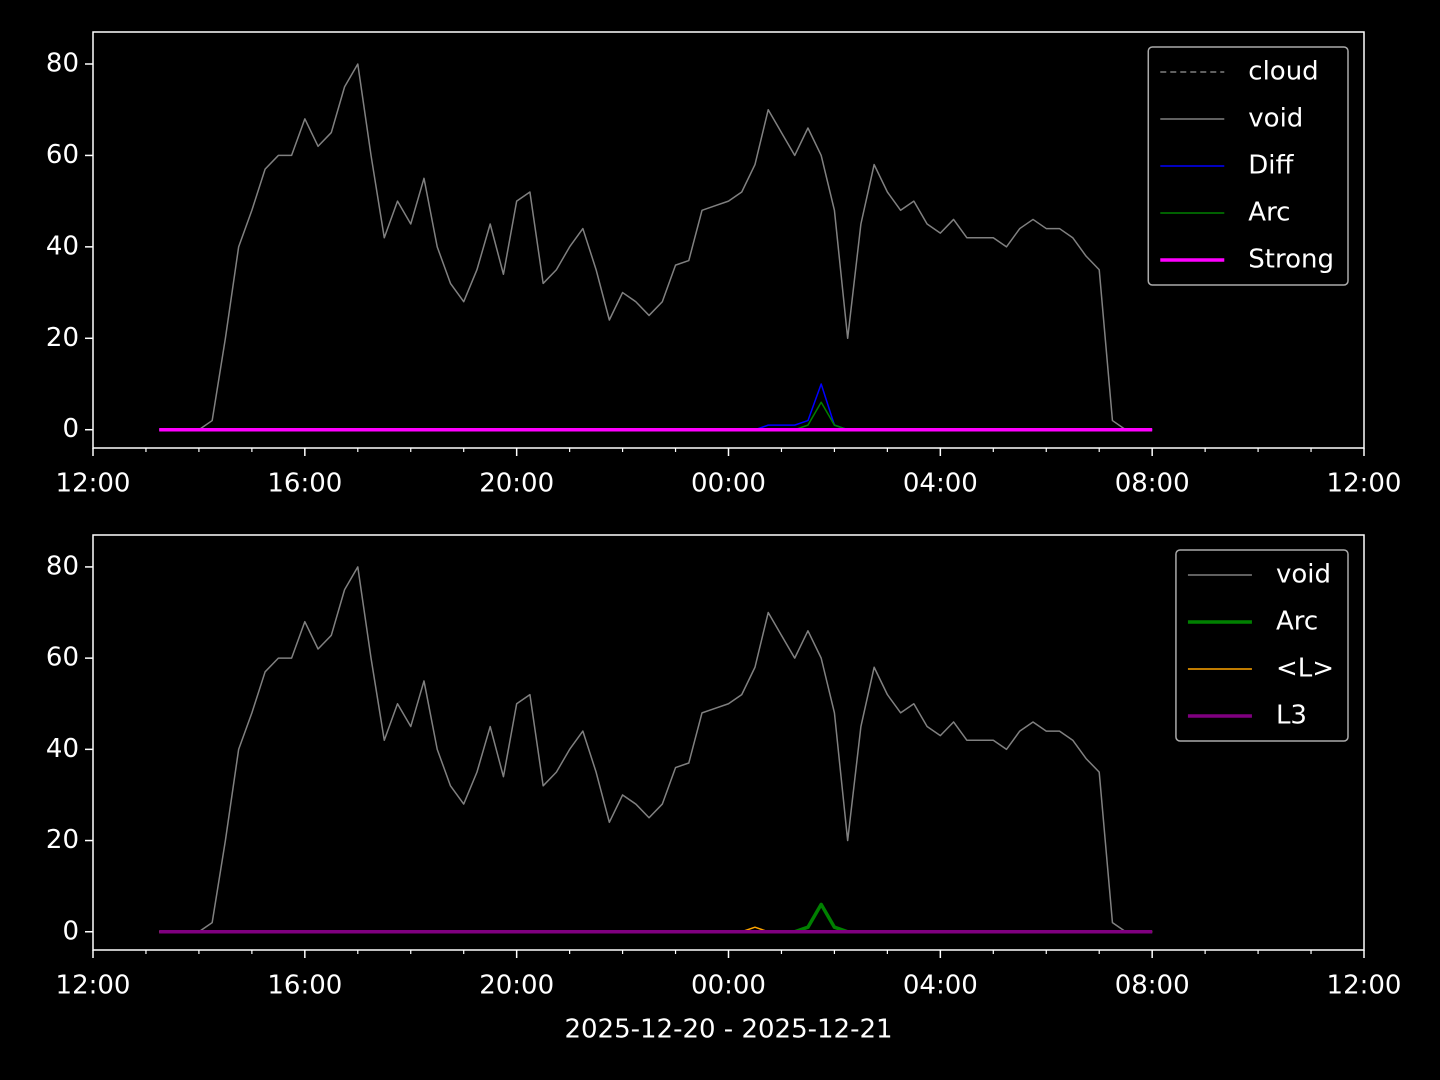  I want to click on legend-label: Strong, so click(1291, 260).